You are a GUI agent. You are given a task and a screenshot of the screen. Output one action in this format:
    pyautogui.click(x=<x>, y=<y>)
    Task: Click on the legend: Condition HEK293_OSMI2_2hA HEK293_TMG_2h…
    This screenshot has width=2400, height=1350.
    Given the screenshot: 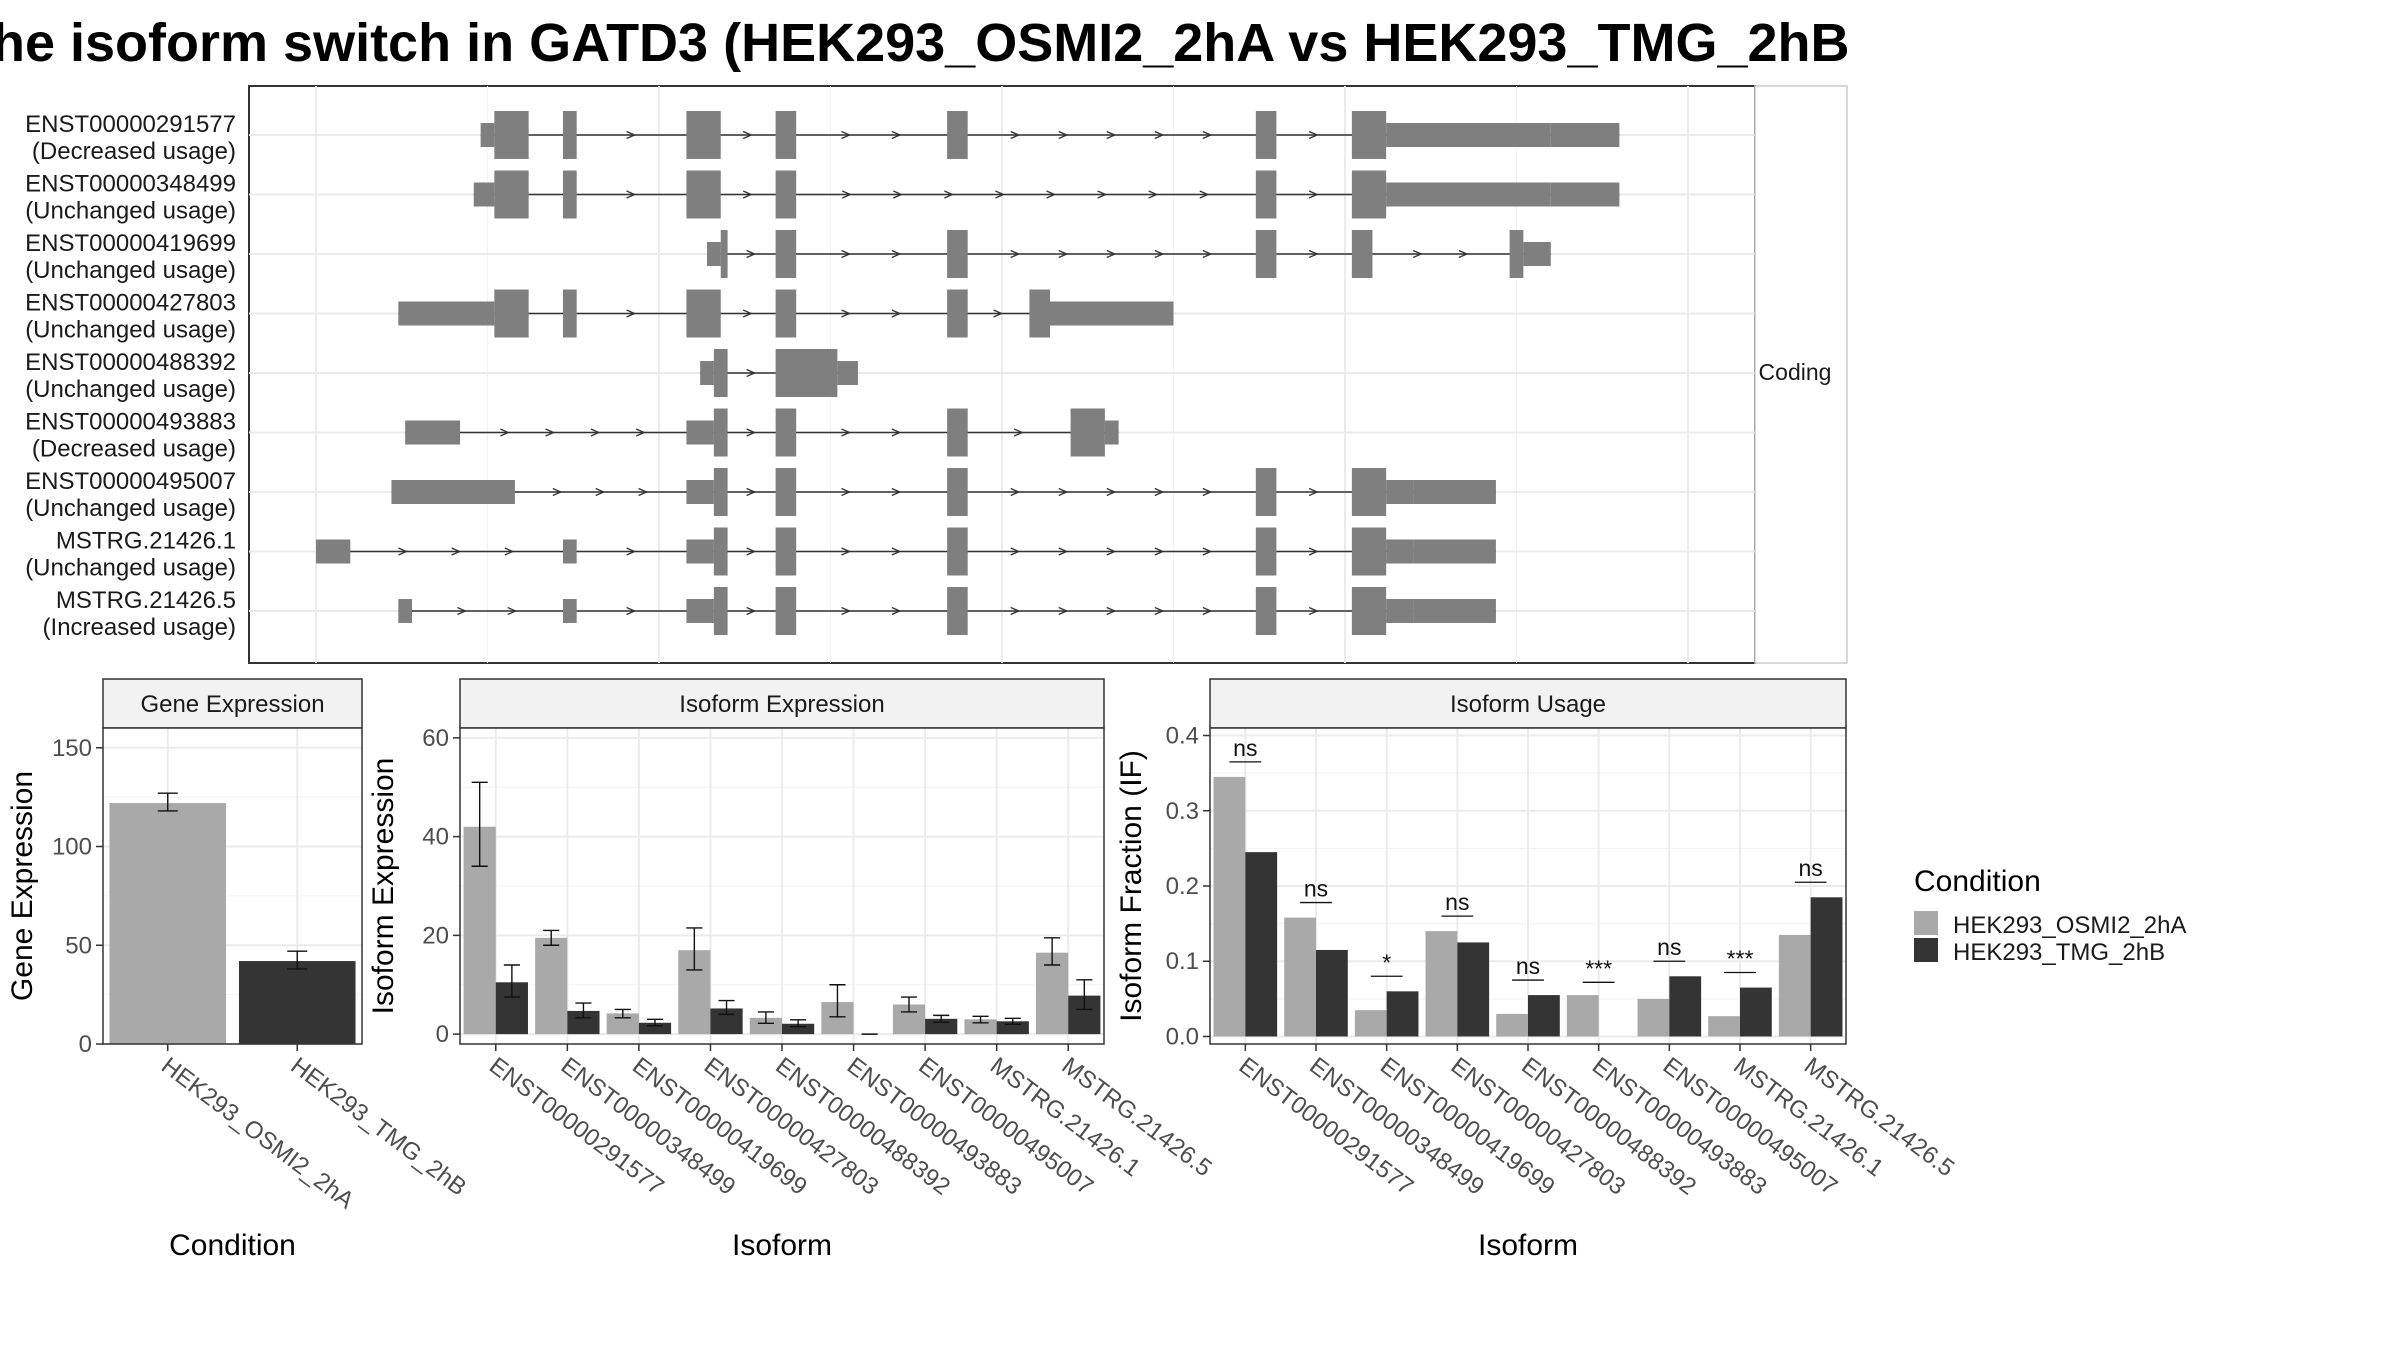 What is the action you would take?
    pyautogui.click(x=2050, y=915)
    